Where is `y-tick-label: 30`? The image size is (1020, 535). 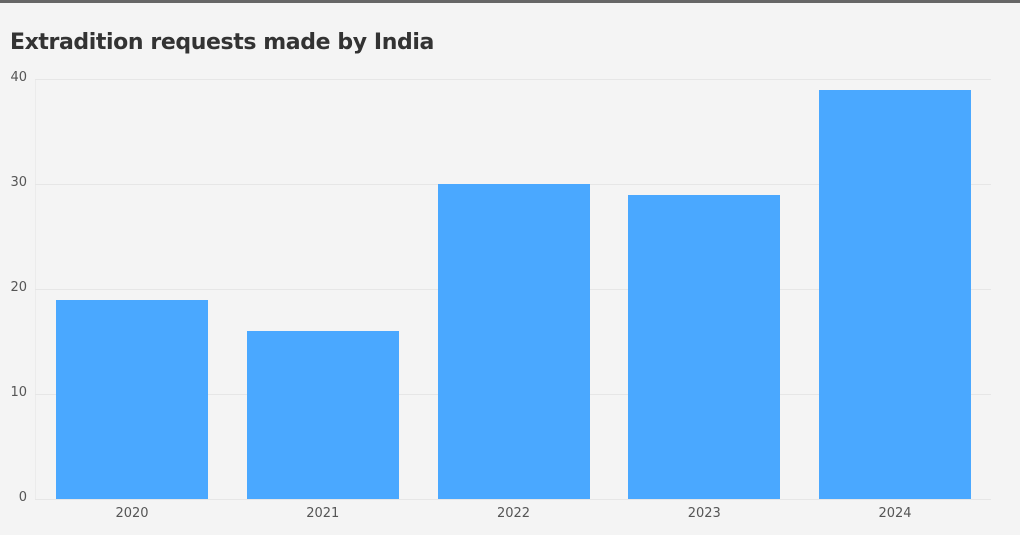
y-tick-label: 30 is located at coordinates (18, 182).